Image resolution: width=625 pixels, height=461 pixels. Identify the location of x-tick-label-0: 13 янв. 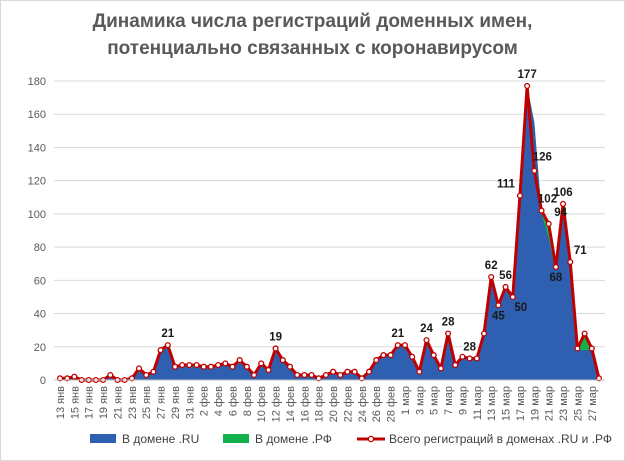
(61, 402).